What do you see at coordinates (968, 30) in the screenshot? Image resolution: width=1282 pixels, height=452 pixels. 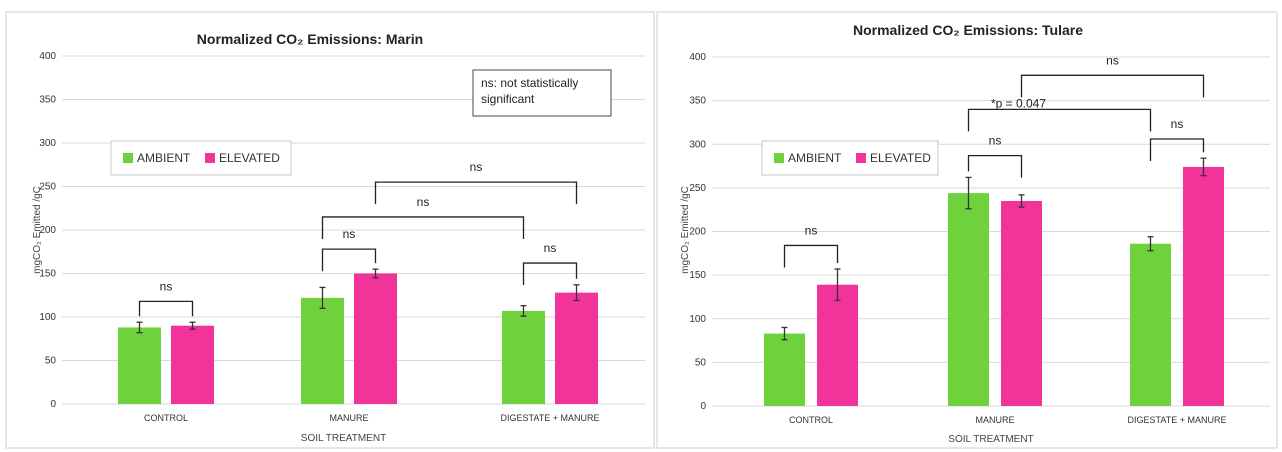 I see `chart-title: Normalized CO₂ Emissions: Tulare` at bounding box center [968, 30].